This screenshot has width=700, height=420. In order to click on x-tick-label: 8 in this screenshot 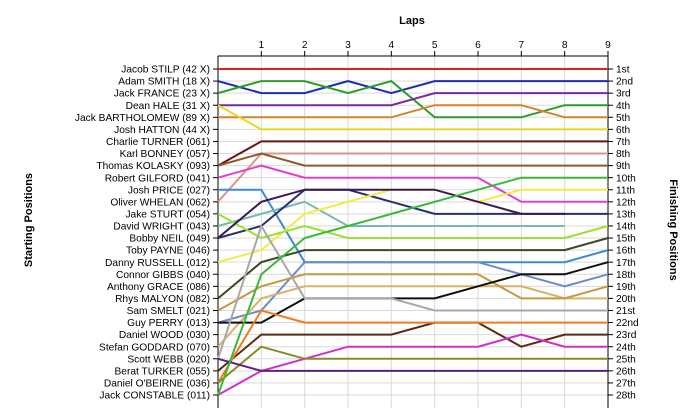, I will do `click(565, 45)`.